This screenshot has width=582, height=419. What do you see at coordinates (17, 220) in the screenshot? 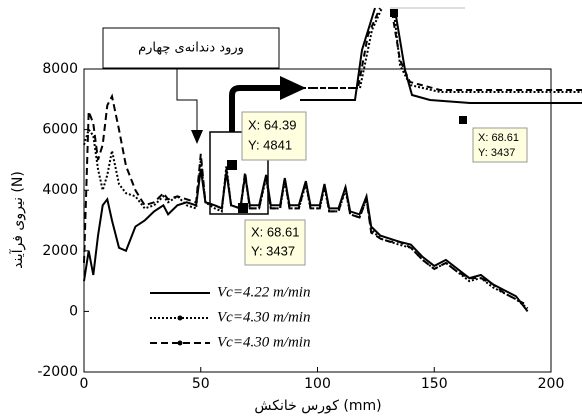
I see `y-axis-label: نیروی فرآیند (N)` at bounding box center [17, 220].